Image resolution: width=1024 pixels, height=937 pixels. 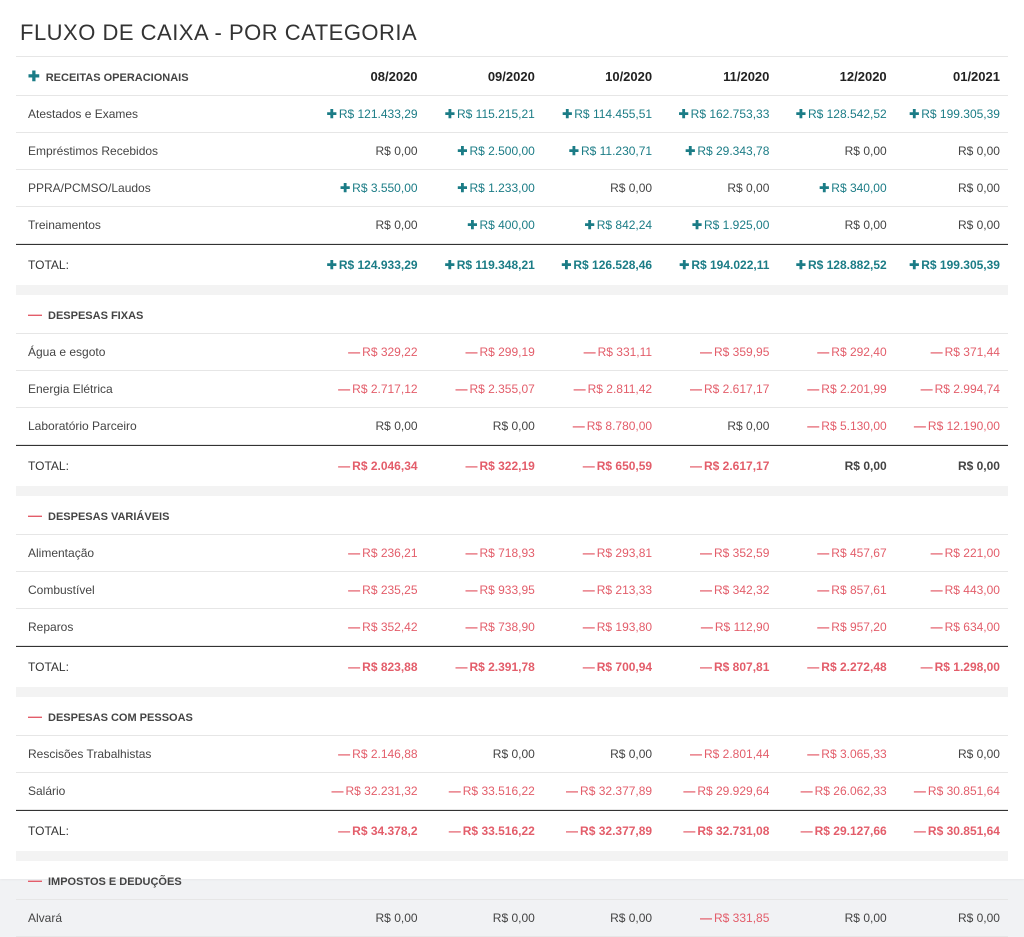 I want to click on value-cell: — R$ 331,85, so click(x=714, y=918).